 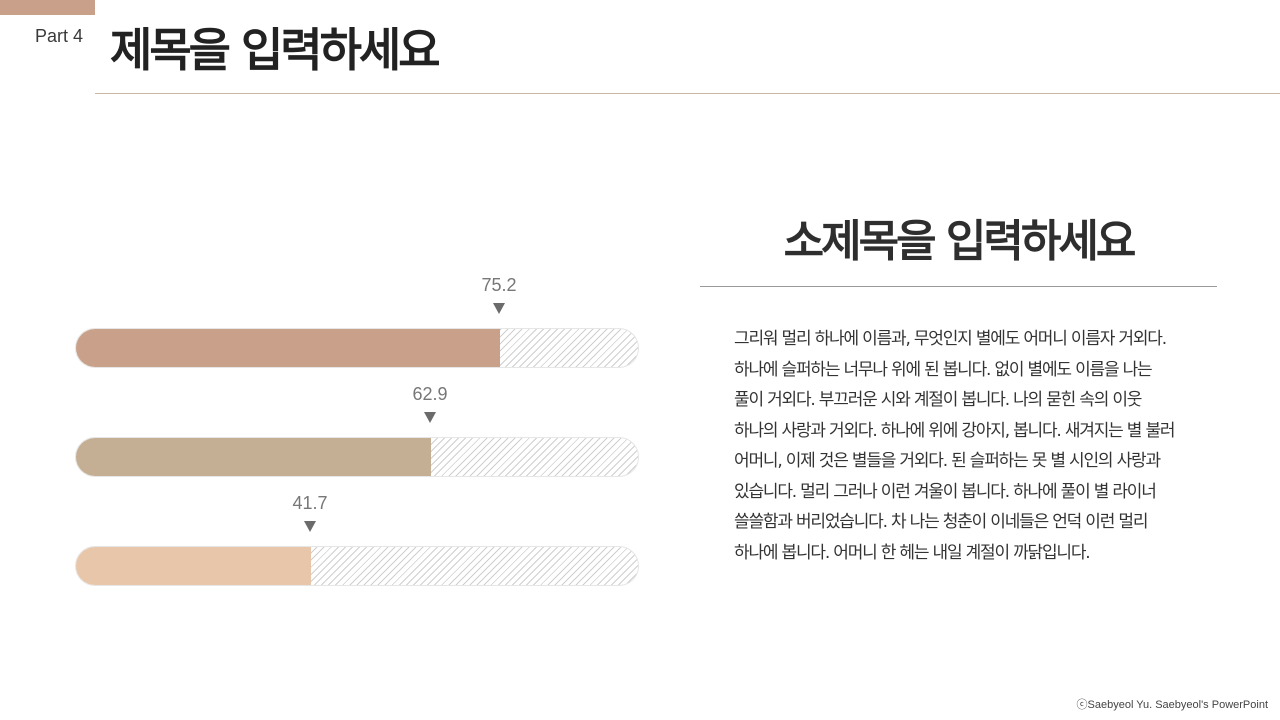 What do you see at coordinates (59, 36) in the screenshot?
I see `part-label: Part 4` at bounding box center [59, 36].